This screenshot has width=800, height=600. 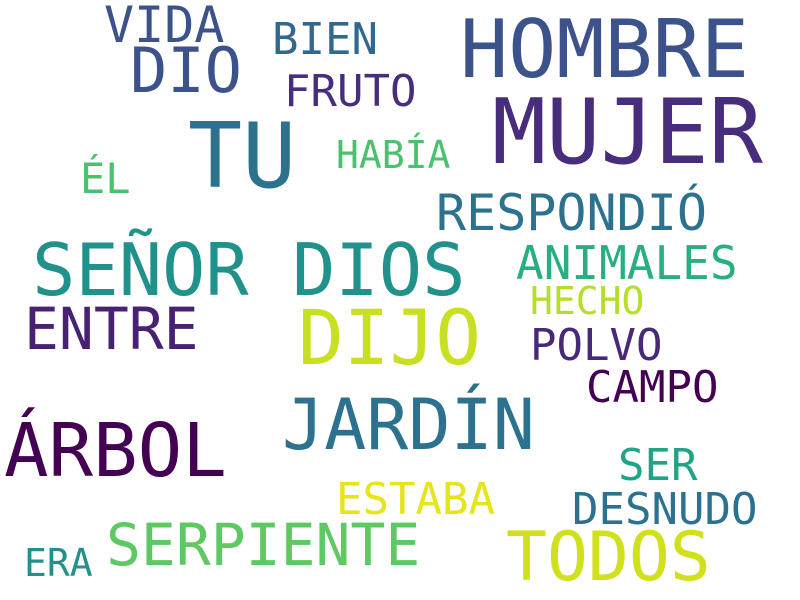 I want to click on word-animales: ANIMALES, so click(x=627, y=263).